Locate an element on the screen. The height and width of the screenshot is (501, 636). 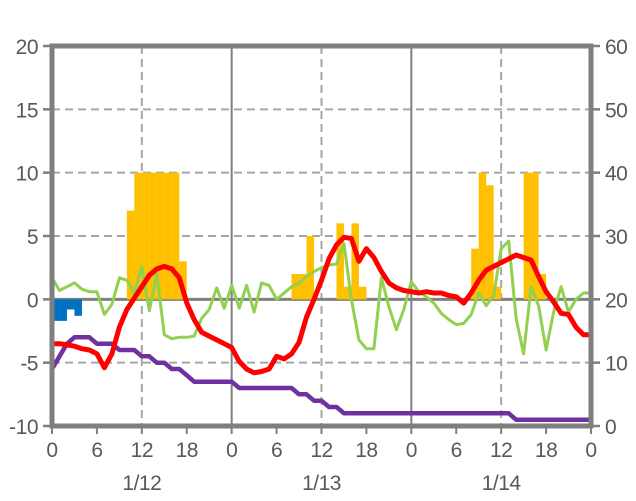
right-axis-label: 50 is located at coordinates (616, 110).